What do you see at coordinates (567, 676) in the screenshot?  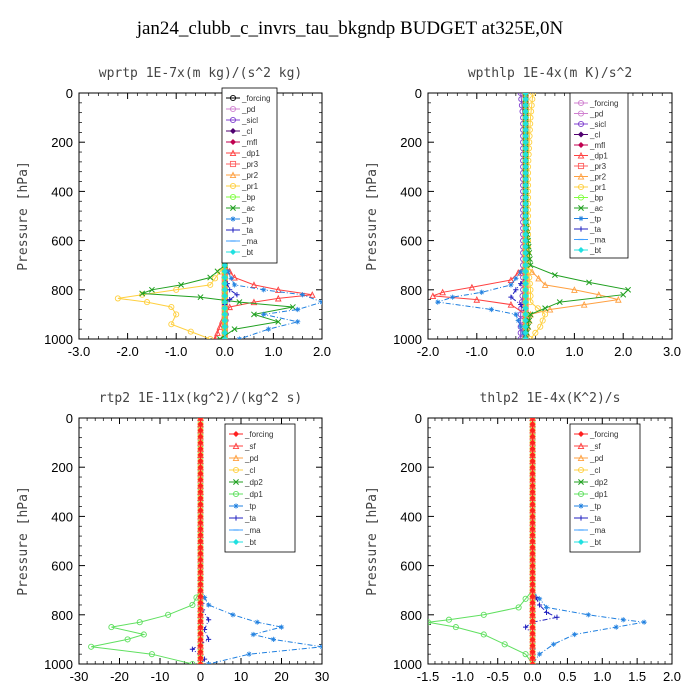 I see `x-tick-label: 0.5` at bounding box center [567, 676].